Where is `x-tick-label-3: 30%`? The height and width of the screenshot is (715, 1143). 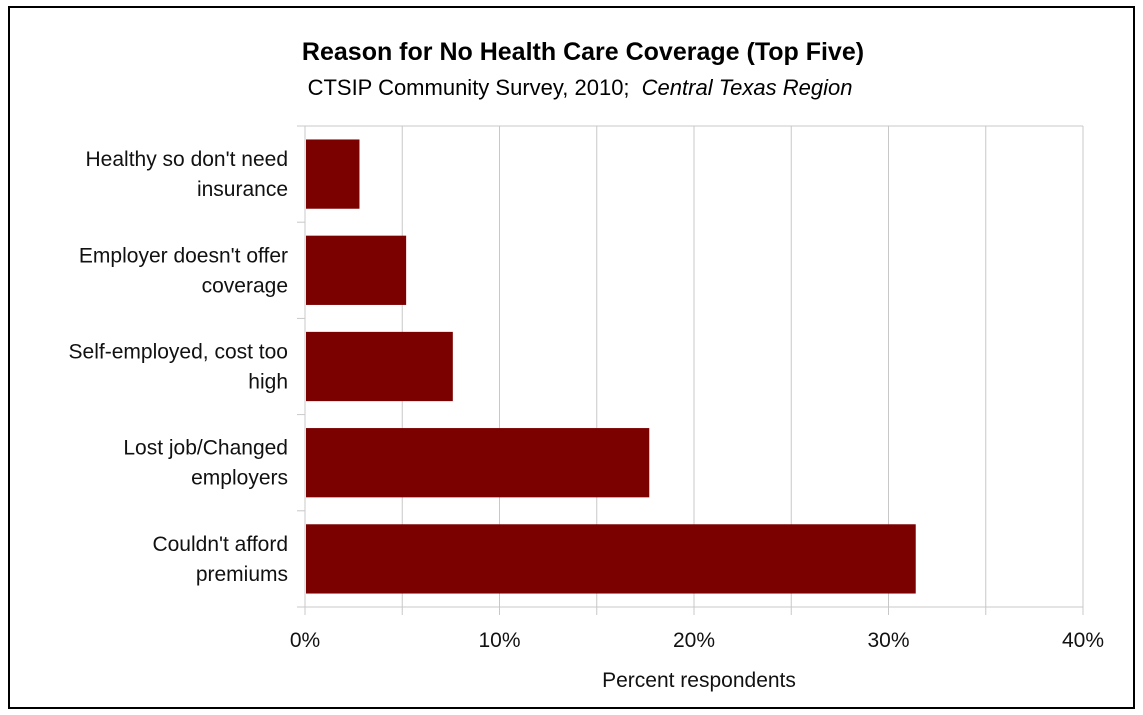 x-tick-label-3: 30% is located at coordinates (888, 640).